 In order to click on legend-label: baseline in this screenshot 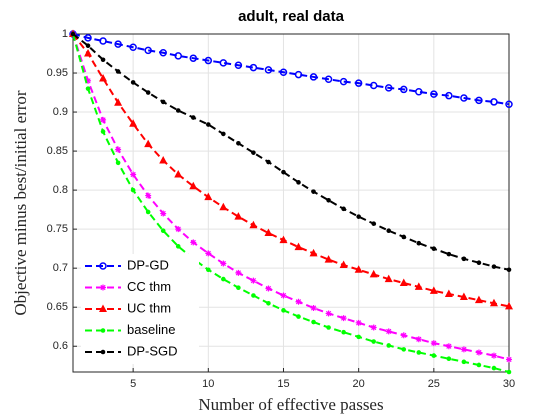, I will do `click(151, 329)`.